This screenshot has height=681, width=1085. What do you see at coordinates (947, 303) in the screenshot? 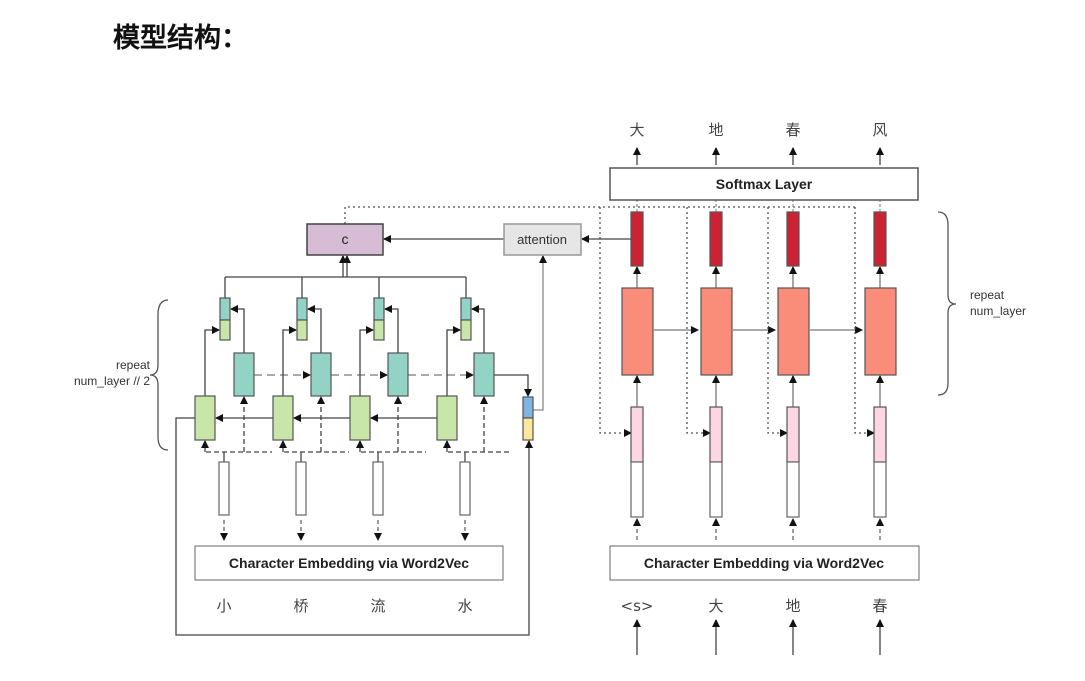
I see `decoder-repeat-brace` at bounding box center [947, 303].